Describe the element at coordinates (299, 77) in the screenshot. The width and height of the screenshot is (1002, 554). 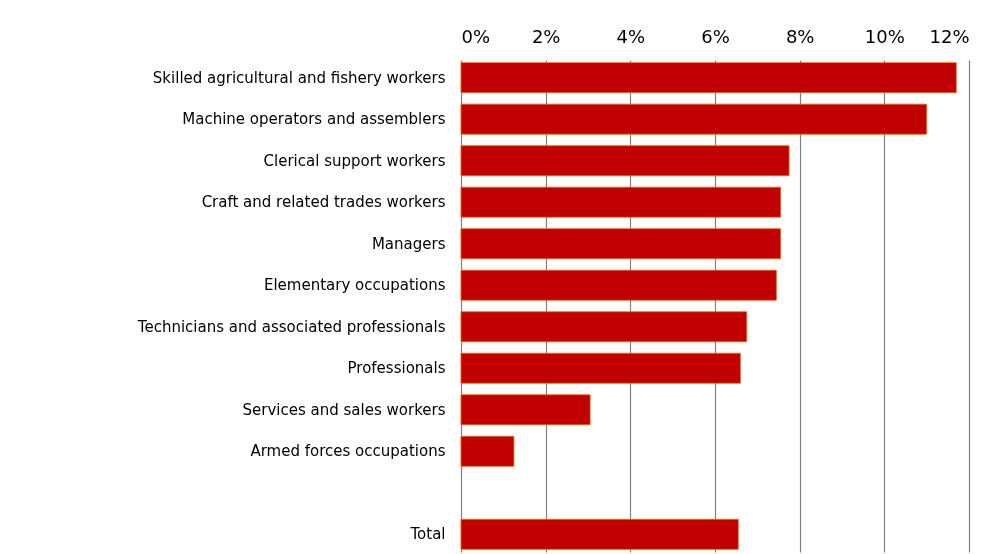
I see `y-tick-label: Skilled agricultural and fishery workers` at that location.